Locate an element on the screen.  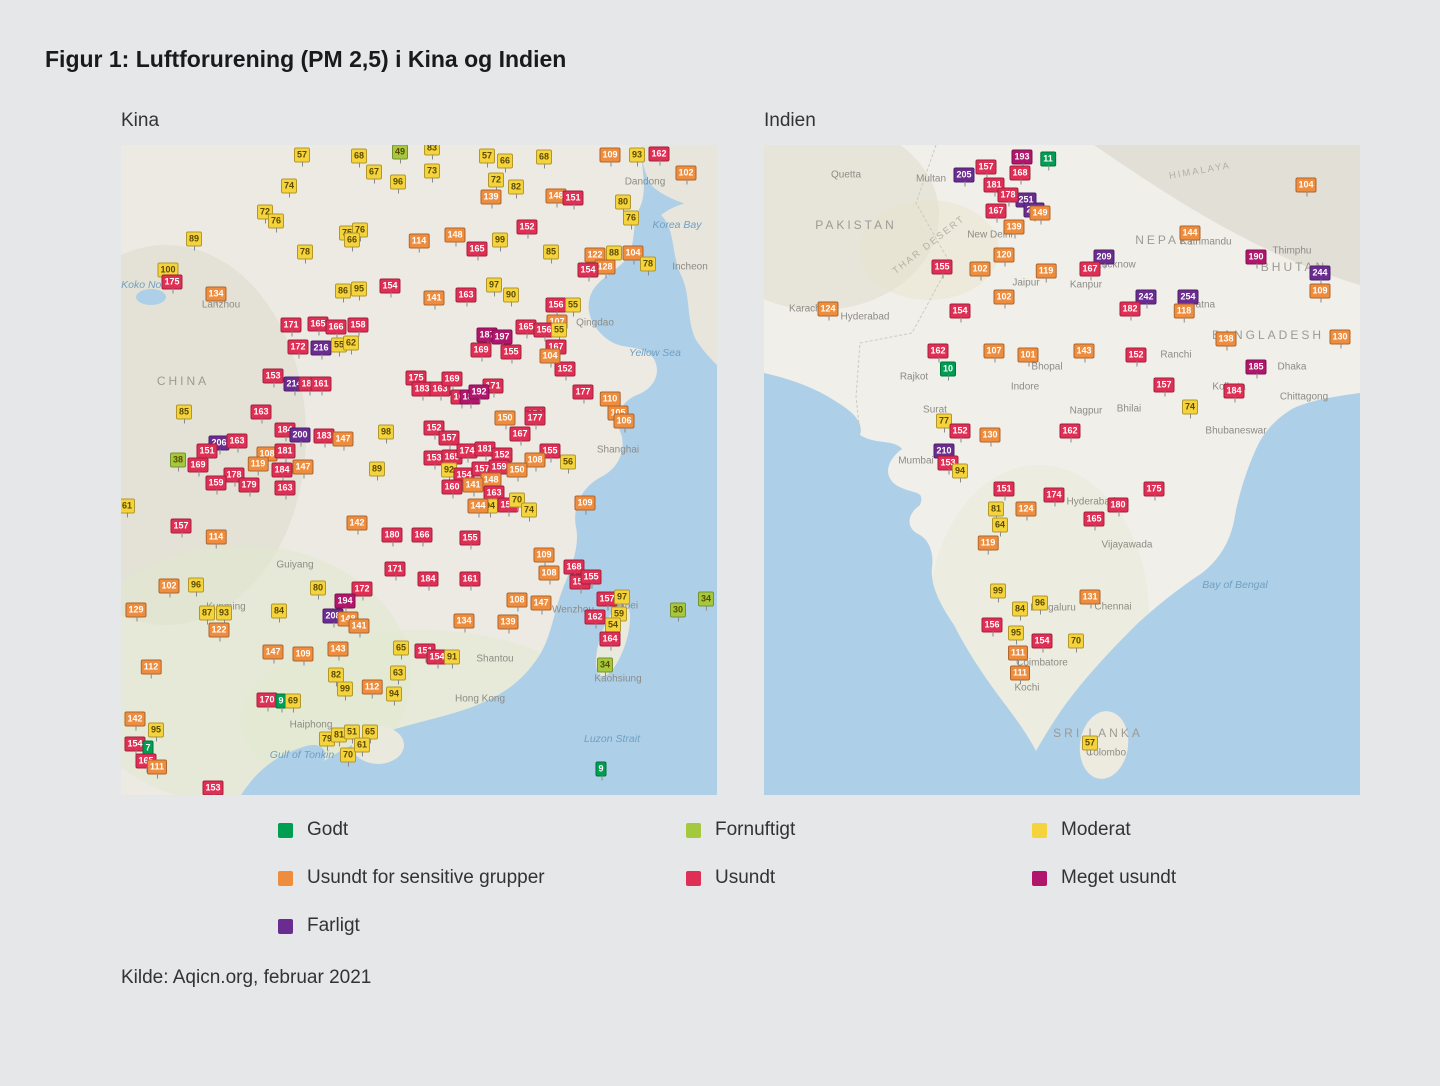
aqi-marker: 175 is located at coordinates (1154, 491).